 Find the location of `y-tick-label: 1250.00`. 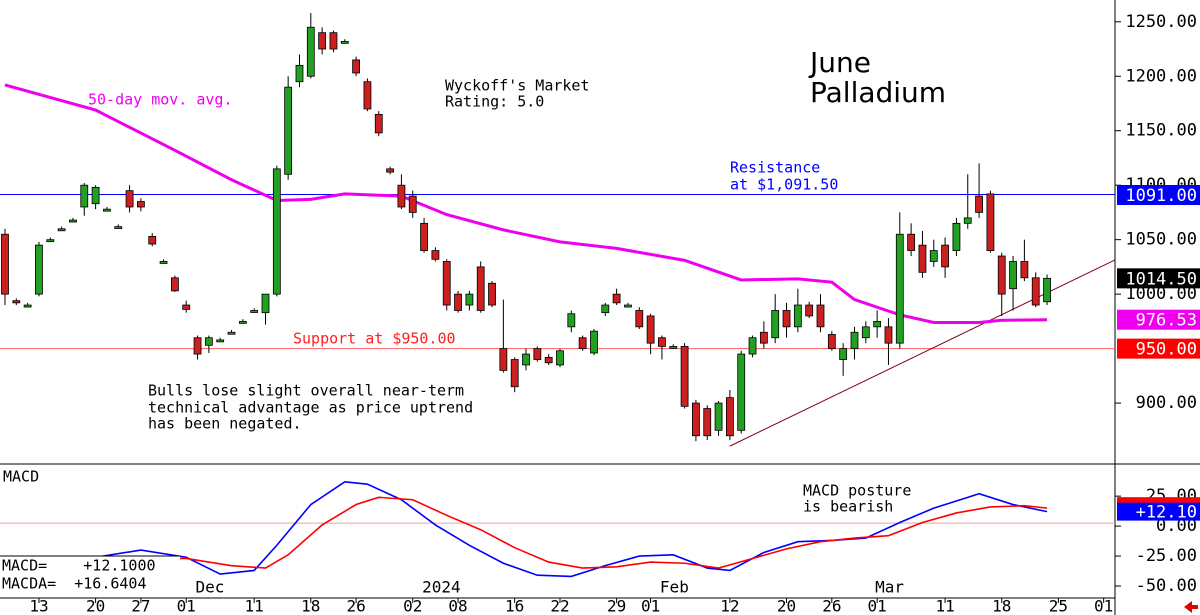

y-tick-label: 1250.00 is located at coordinates (1161, 22).